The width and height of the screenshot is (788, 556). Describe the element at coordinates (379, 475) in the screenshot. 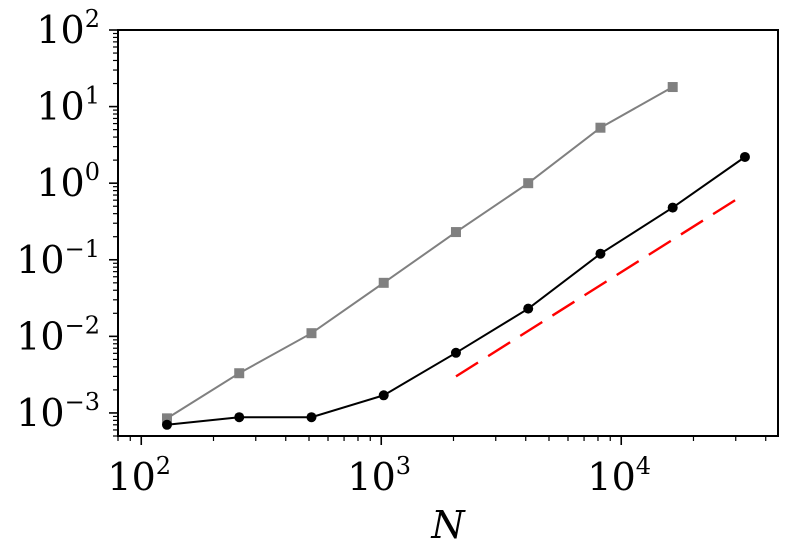

I see `x-tick-label: 103` at that location.